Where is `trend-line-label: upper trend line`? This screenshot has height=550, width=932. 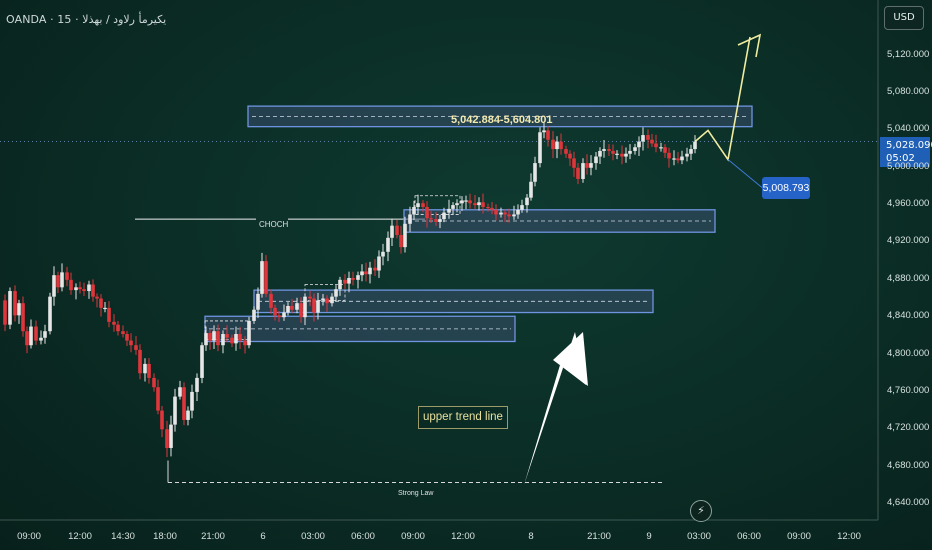
trend-line-label: upper trend line is located at coordinates (463, 417).